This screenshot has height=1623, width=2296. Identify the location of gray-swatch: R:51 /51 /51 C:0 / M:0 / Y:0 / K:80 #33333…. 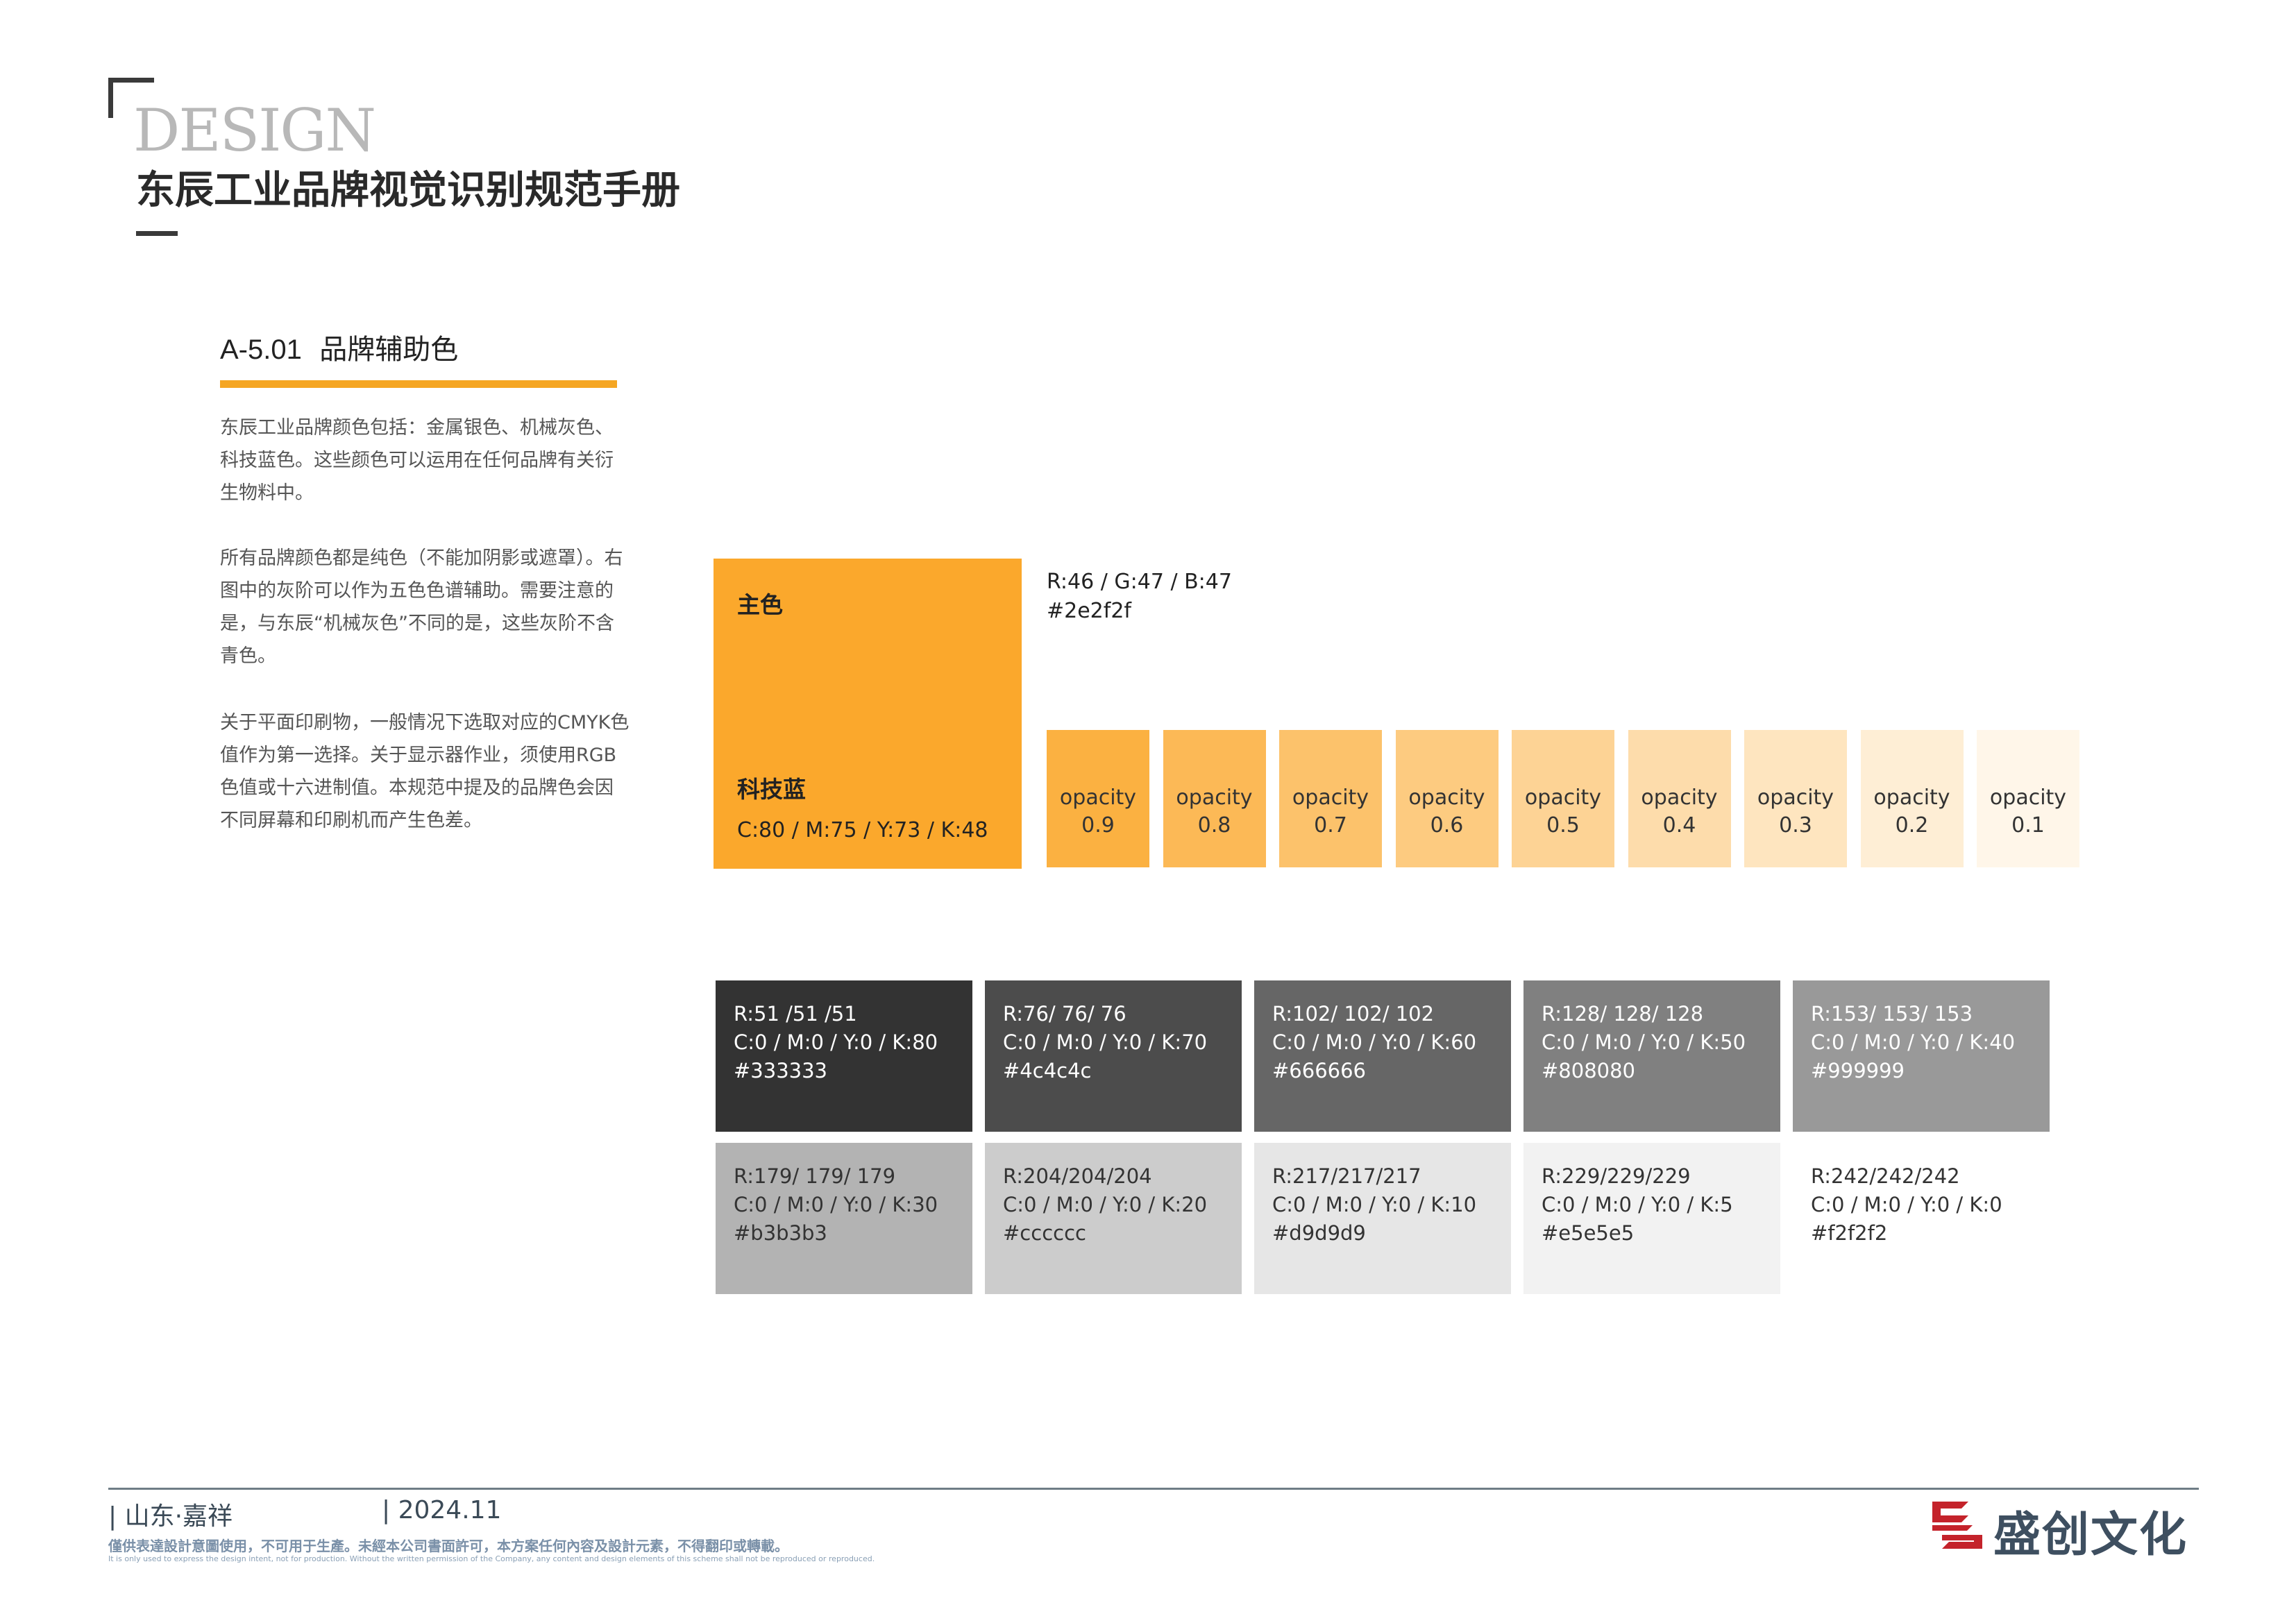
(844, 1056).